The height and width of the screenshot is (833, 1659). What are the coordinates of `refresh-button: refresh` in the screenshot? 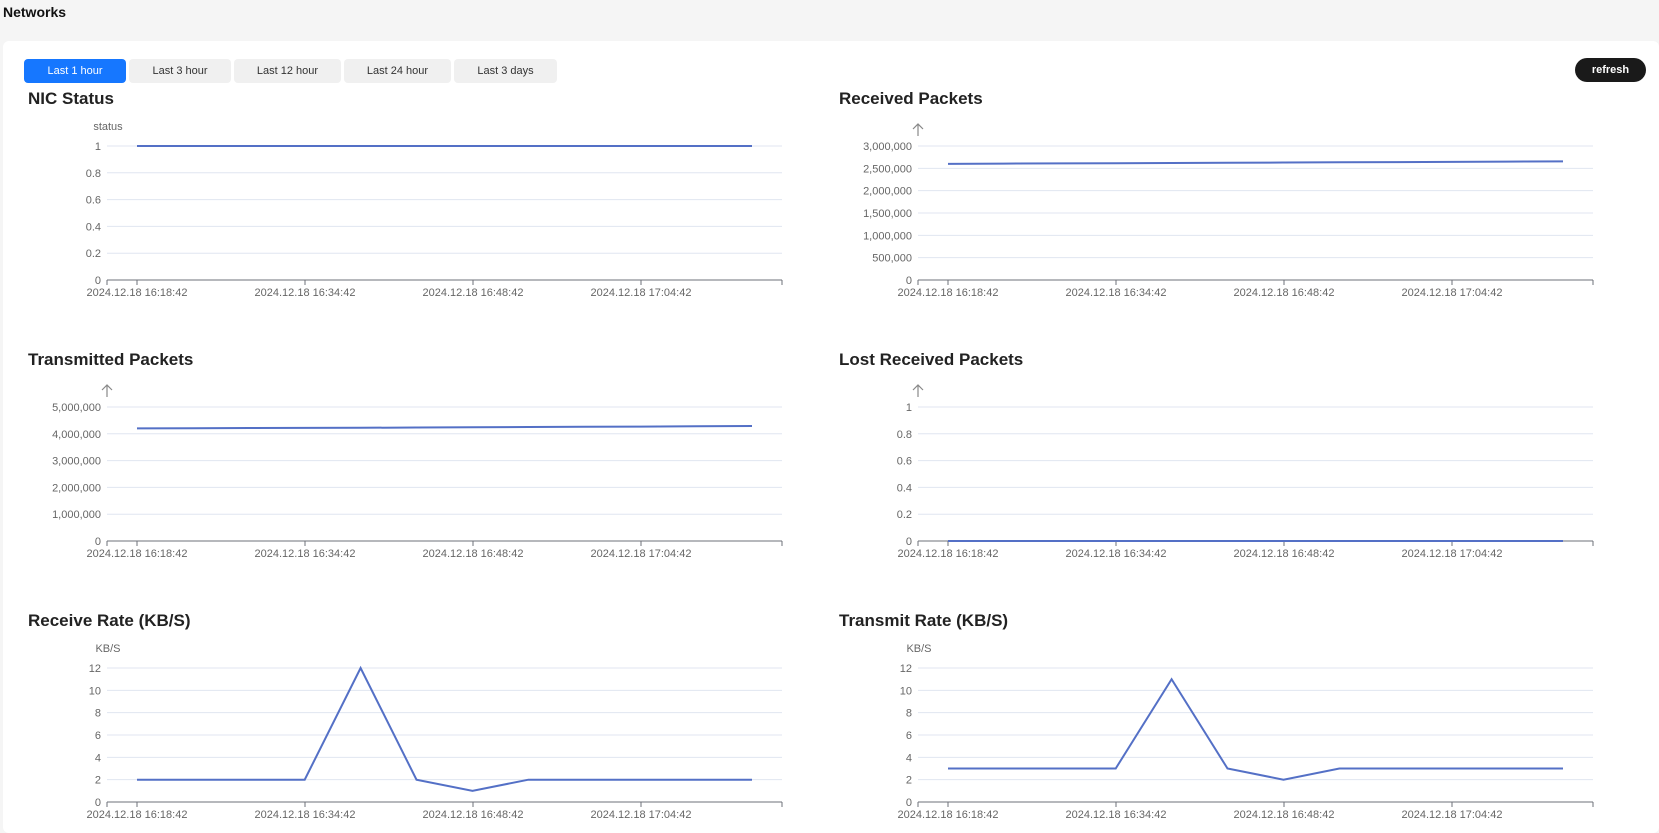 It's located at (1610, 70).